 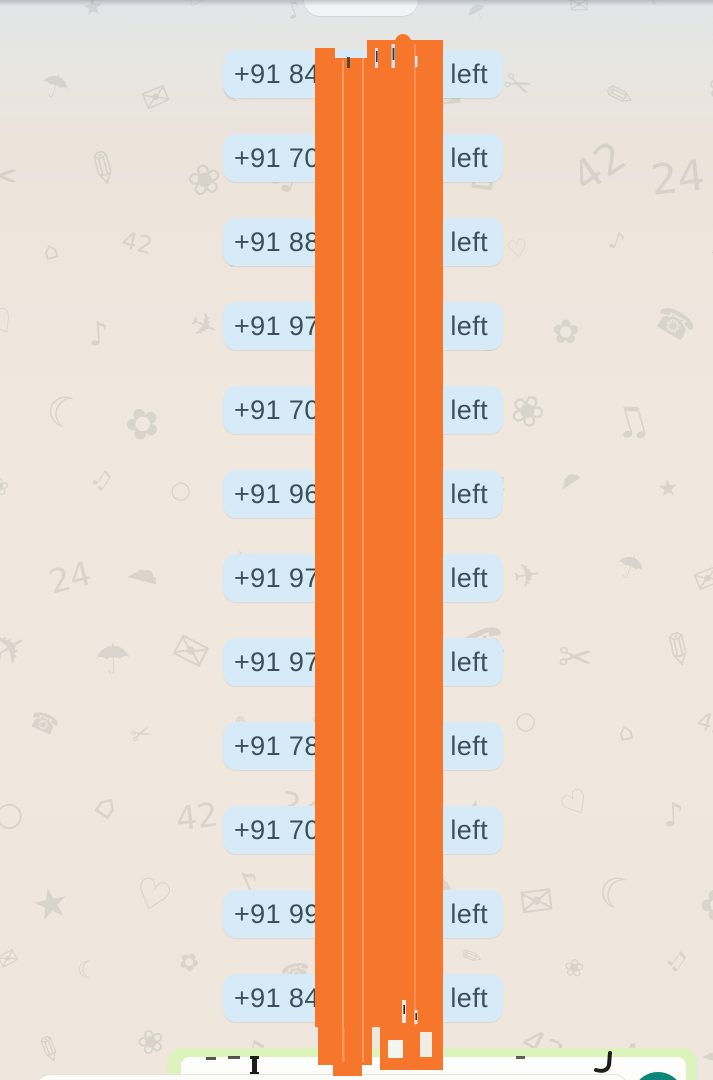 What do you see at coordinates (277, 241) in the screenshot?
I see `phone-number-prefix: +91 88` at bounding box center [277, 241].